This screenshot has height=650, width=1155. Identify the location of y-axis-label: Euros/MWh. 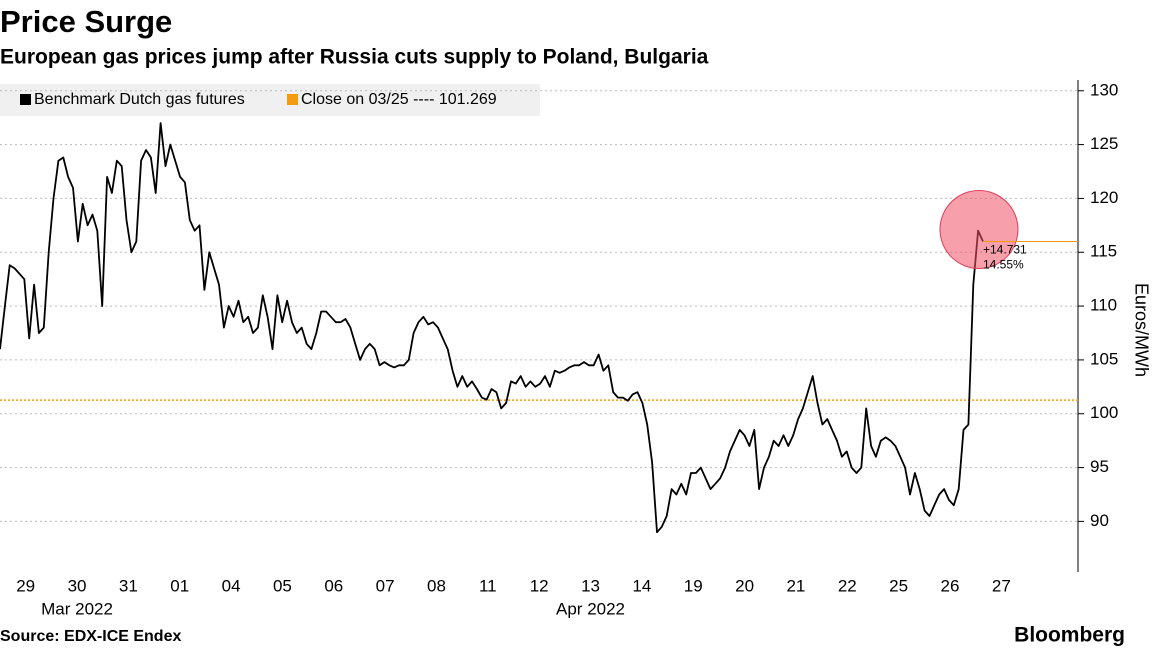
(1141, 330).